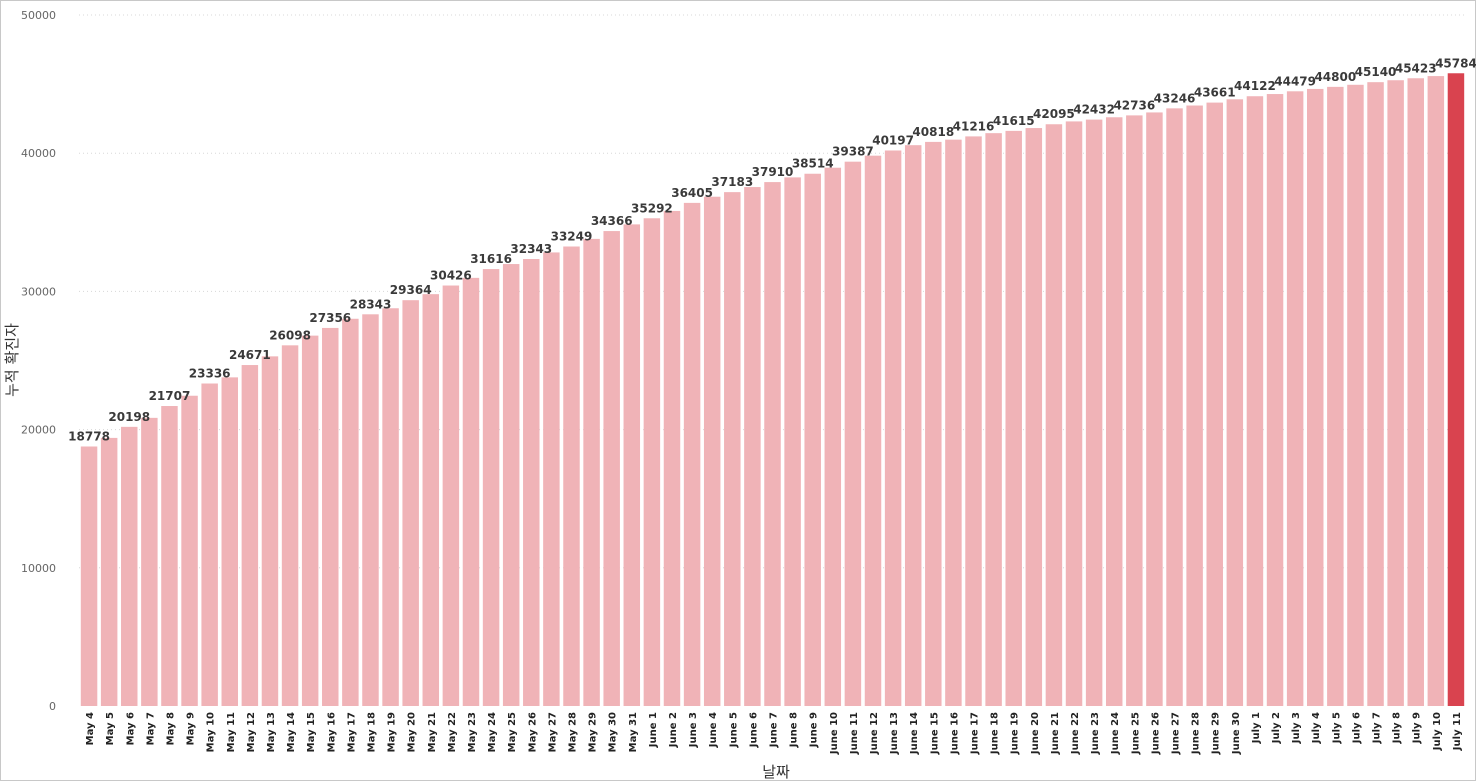  Describe the element at coordinates (330, 318) in the screenshot. I see `data-label: 27356` at that location.